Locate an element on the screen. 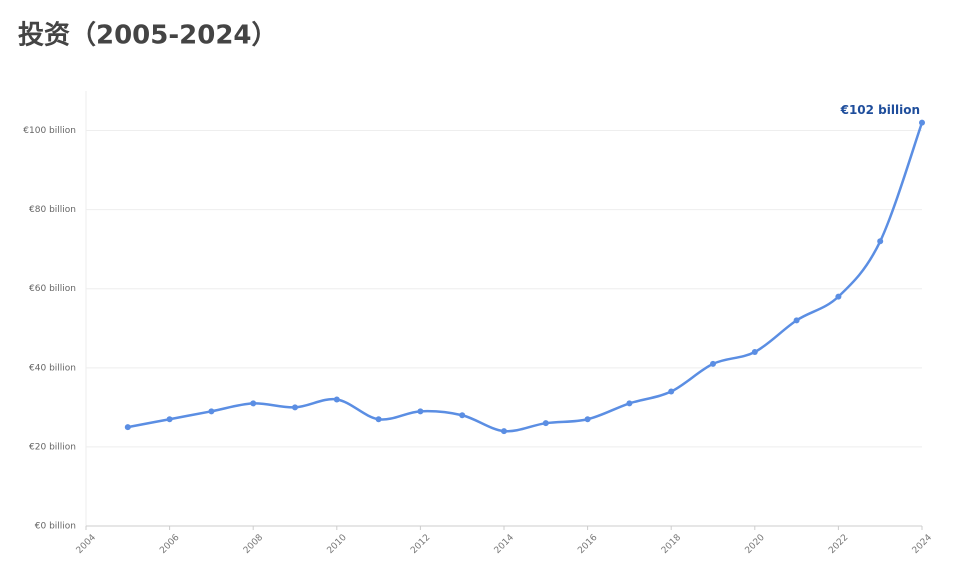 This screenshot has height=572, width=960. y-tick-label: €100 billion is located at coordinates (49, 131).